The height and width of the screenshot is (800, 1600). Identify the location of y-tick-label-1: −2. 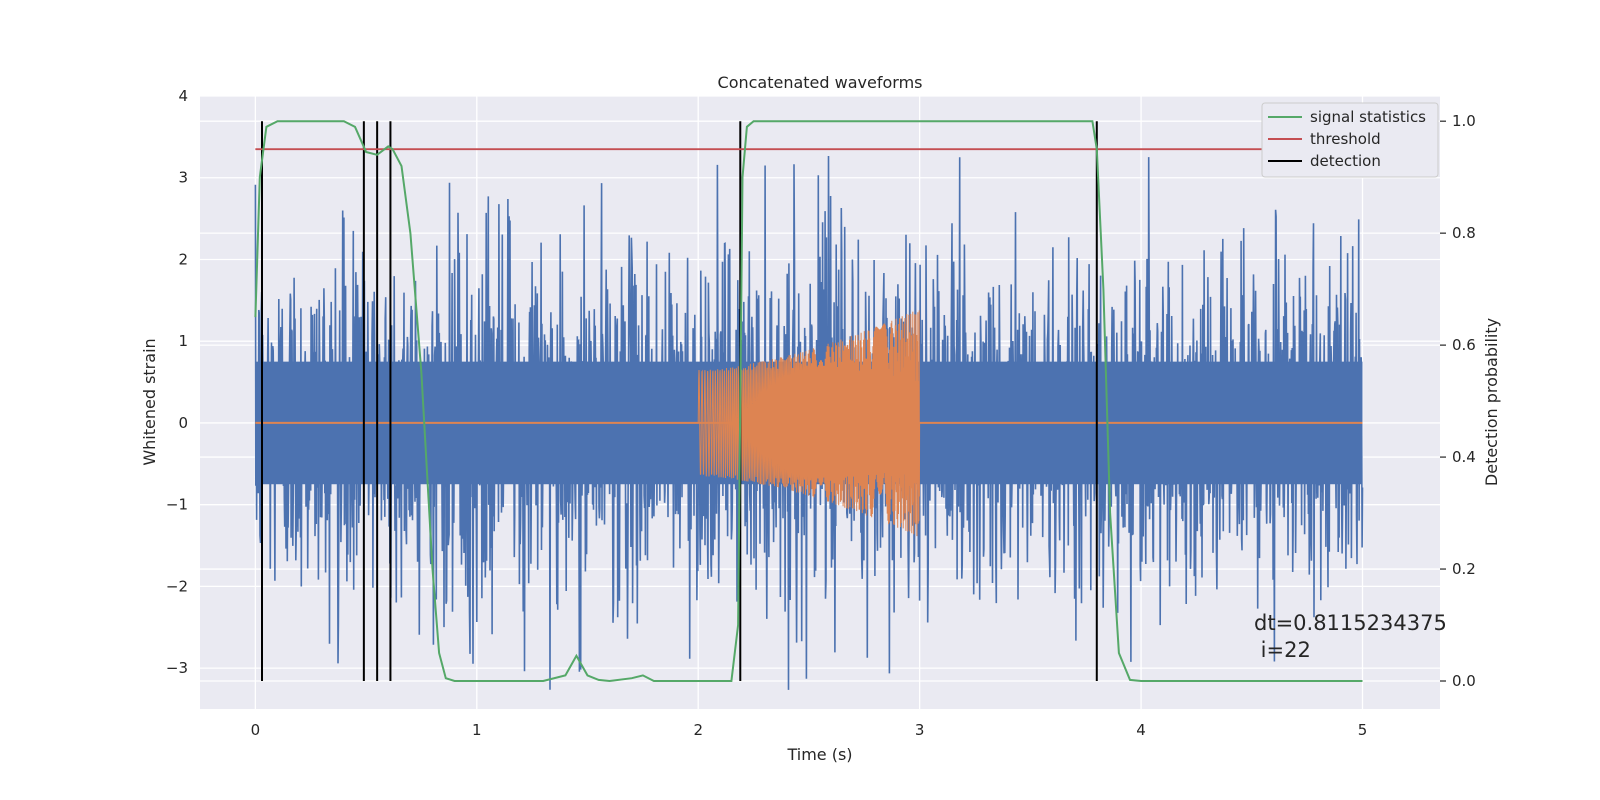
(177, 586).